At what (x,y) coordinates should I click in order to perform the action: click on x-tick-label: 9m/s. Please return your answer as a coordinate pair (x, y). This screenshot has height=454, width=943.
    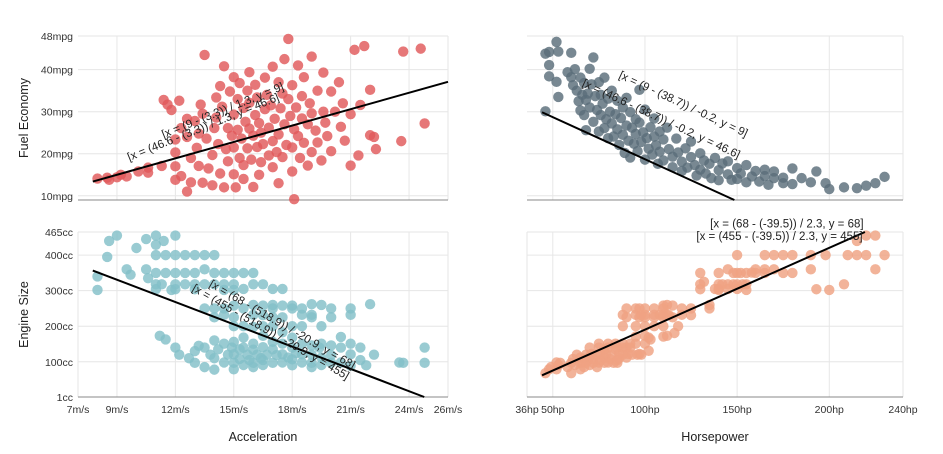
    Looking at the image, I should click on (117, 410).